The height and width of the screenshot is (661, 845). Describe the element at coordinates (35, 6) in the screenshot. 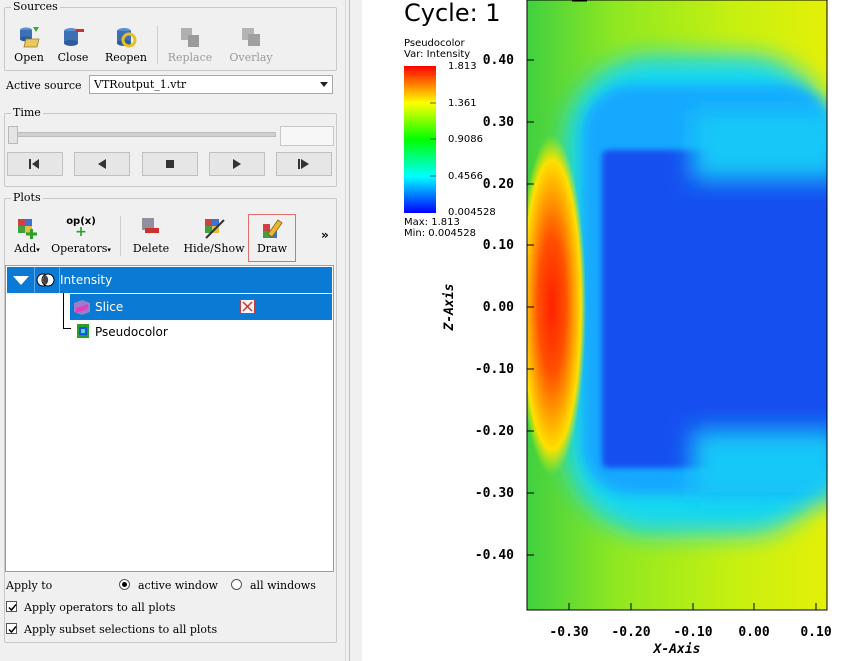

I see `sources-title: Sources` at that location.